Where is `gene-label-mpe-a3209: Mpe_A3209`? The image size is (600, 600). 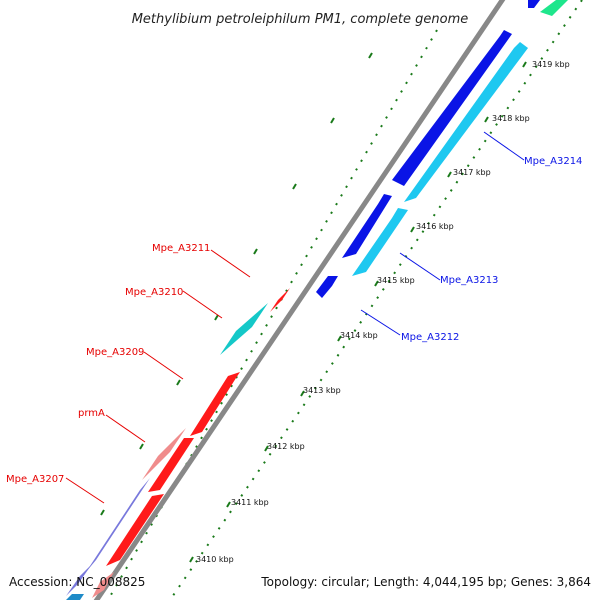
gene-label-mpe-a3209: Mpe_A3209 is located at coordinates (115, 352).